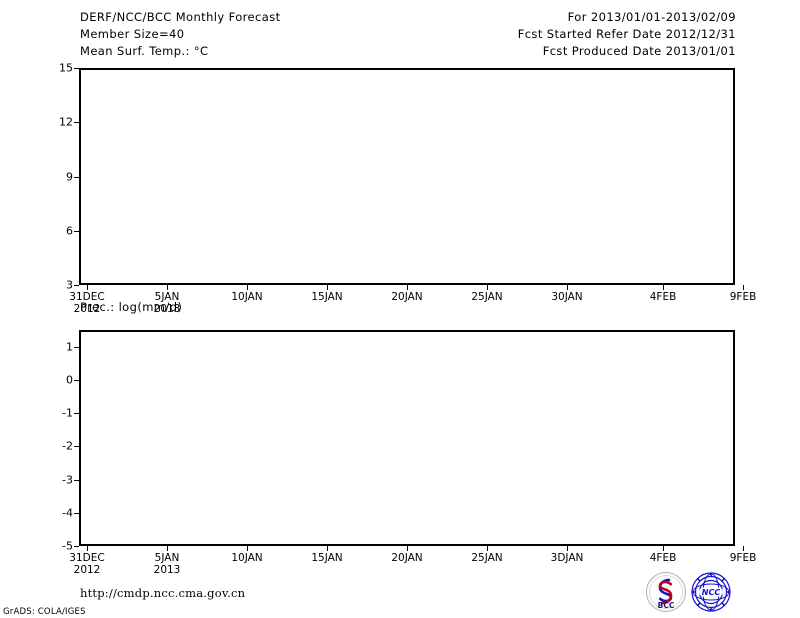 The image size is (800, 618). I want to click on y-axis-tick-label: -3, so click(67, 480).